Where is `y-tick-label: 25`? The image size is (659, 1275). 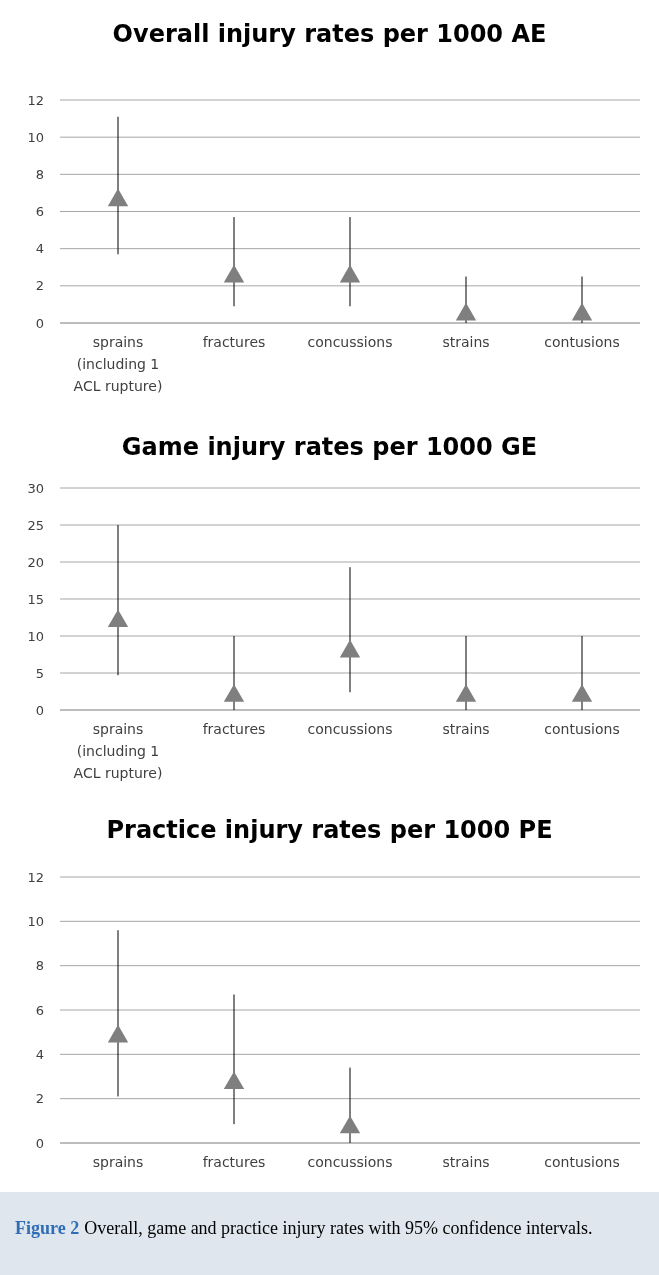 y-tick-label: 25 is located at coordinates (35, 525).